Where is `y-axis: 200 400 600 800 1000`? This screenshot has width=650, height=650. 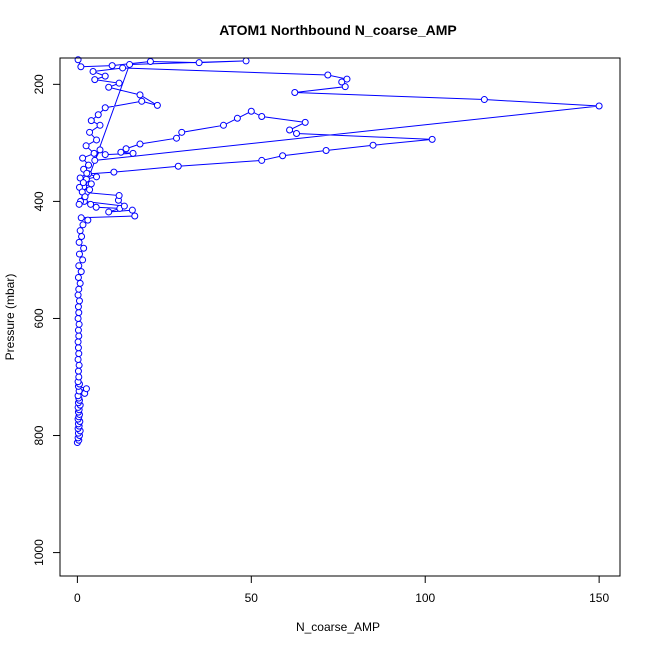
y-axis: 200 400 600 800 1000 is located at coordinates (46, 320).